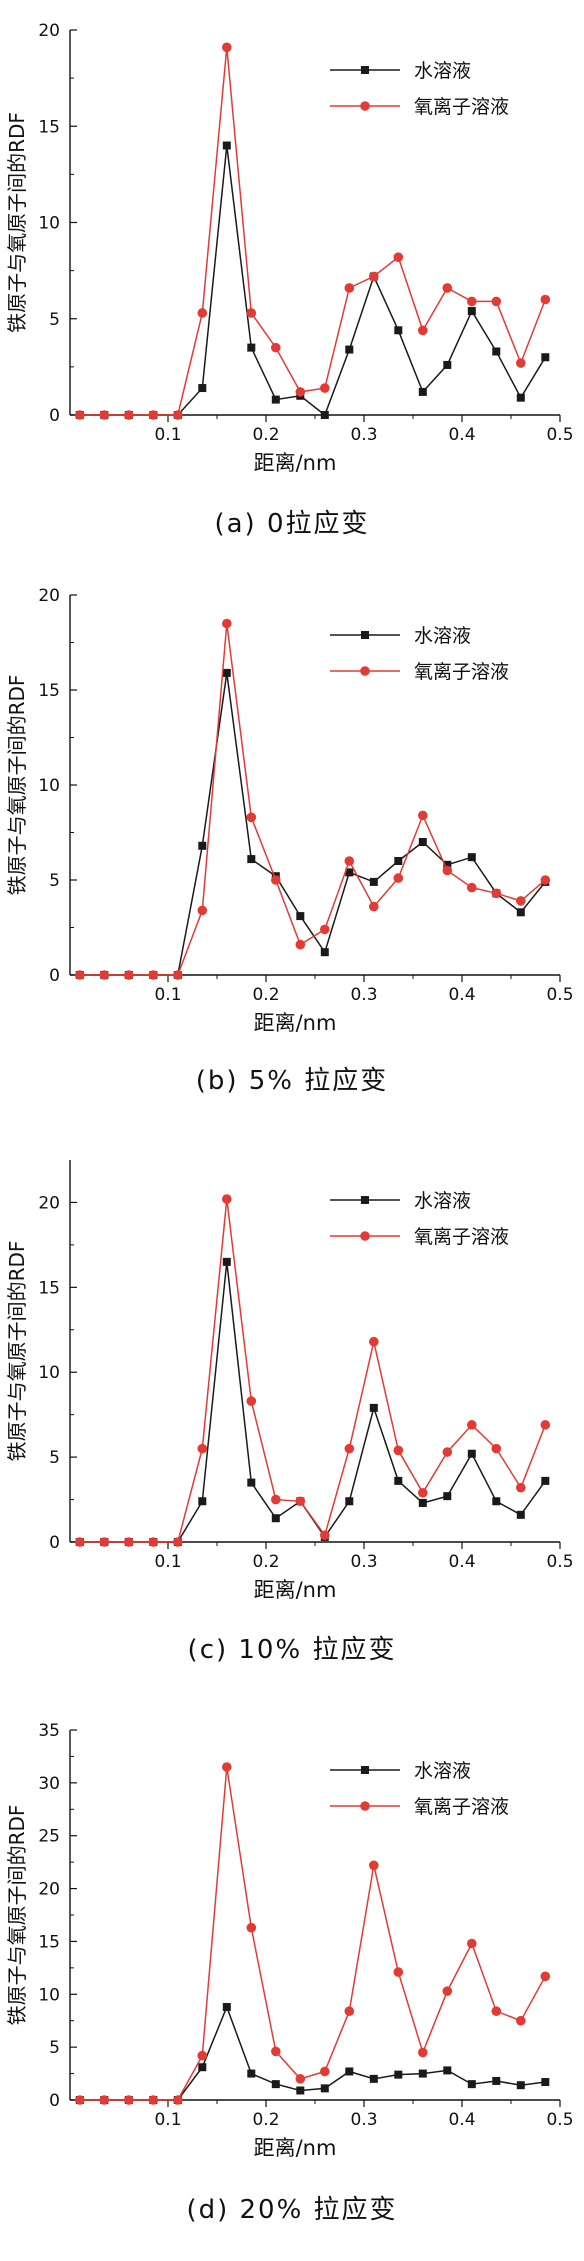  Describe the element at coordinates (49, 1837) in the screenshot. I see `y-tick-label: 25` at that location.